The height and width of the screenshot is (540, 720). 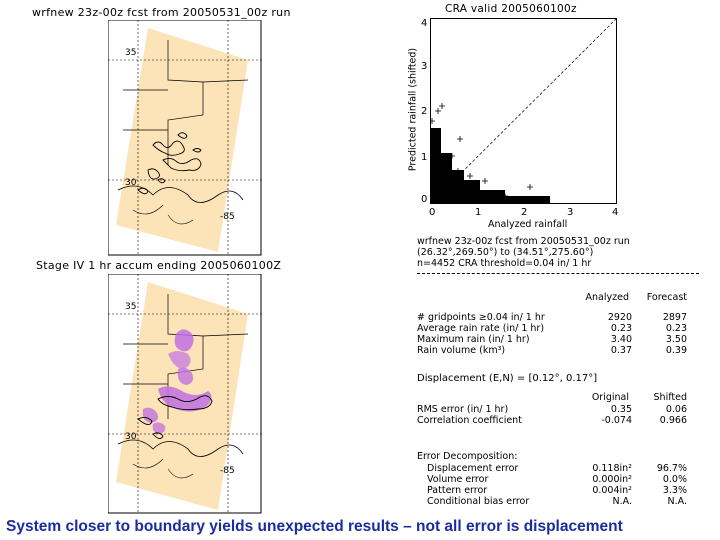 I want to click on y-tick-2: 2, so click(x=424, y=111).